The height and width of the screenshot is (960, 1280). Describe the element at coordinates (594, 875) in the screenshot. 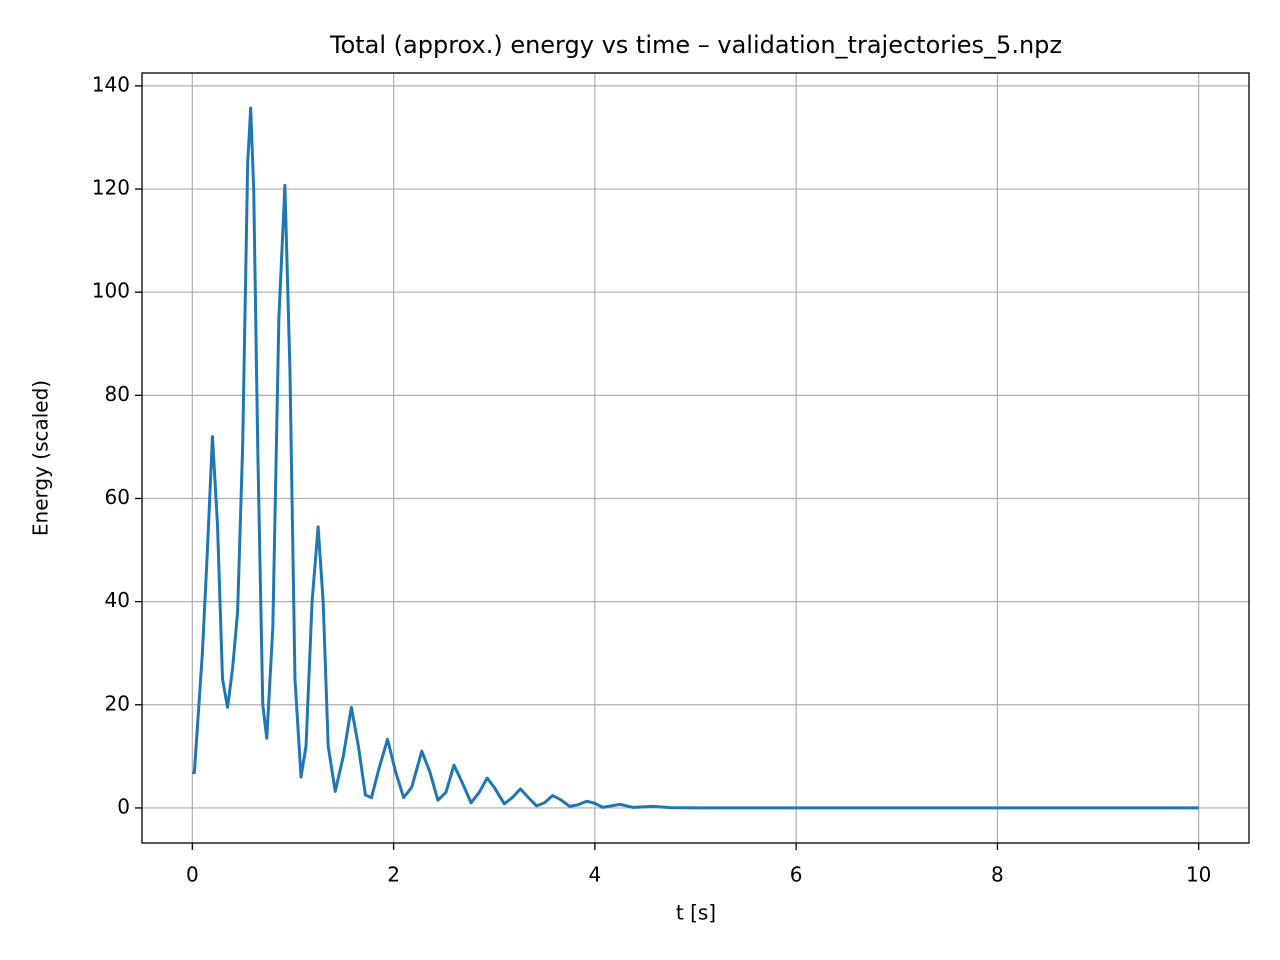

I see `x-tick-label: 4` at that location.